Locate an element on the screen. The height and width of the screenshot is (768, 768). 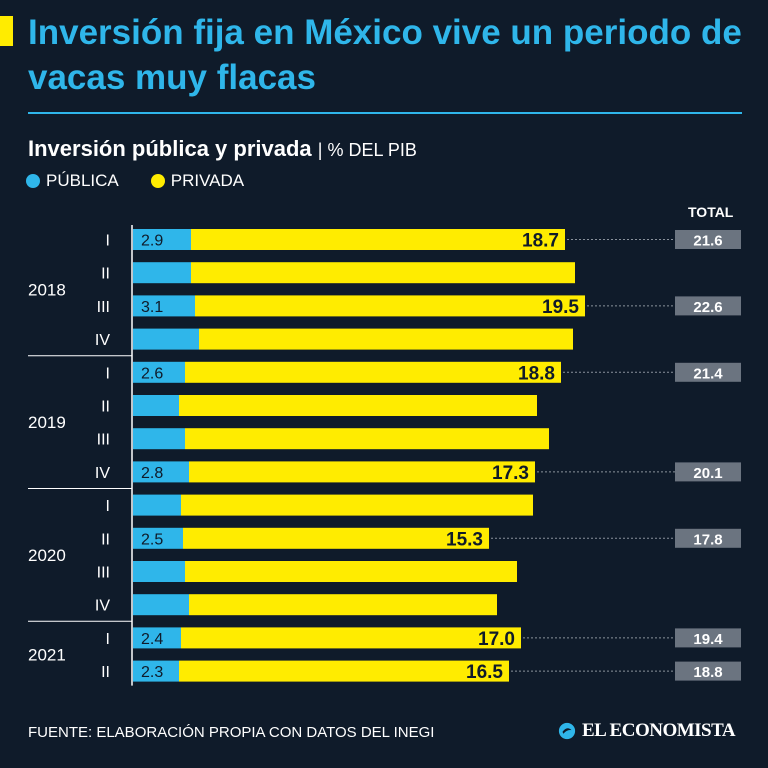
total-value: 18.8 is located at coordinates (707, 672).